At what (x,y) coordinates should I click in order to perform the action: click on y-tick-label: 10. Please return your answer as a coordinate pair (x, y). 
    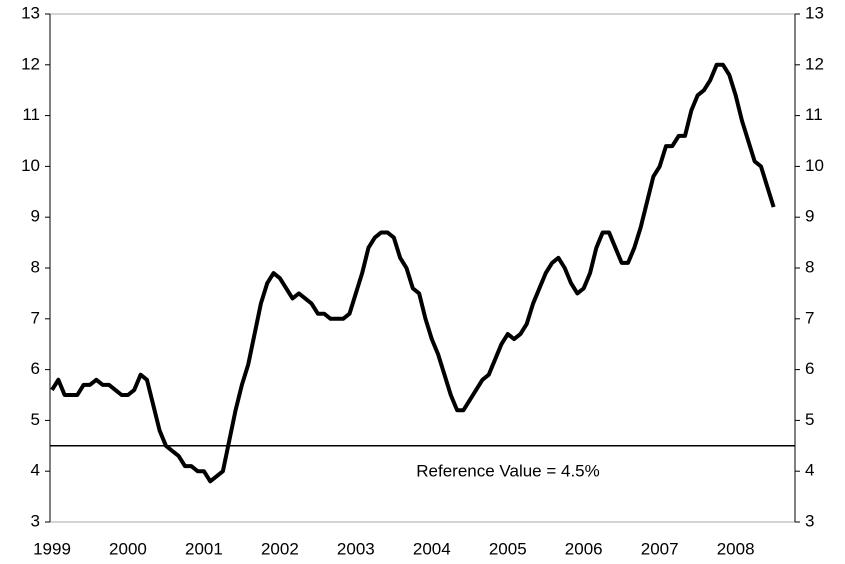
    Looking at the image, I should click on (30, 165).